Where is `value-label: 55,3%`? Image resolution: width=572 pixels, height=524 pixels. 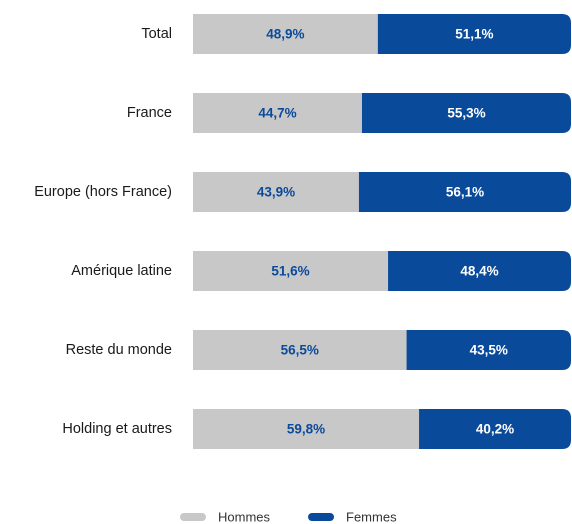 value-label: 55,3% is located at coordinates (466, 113).